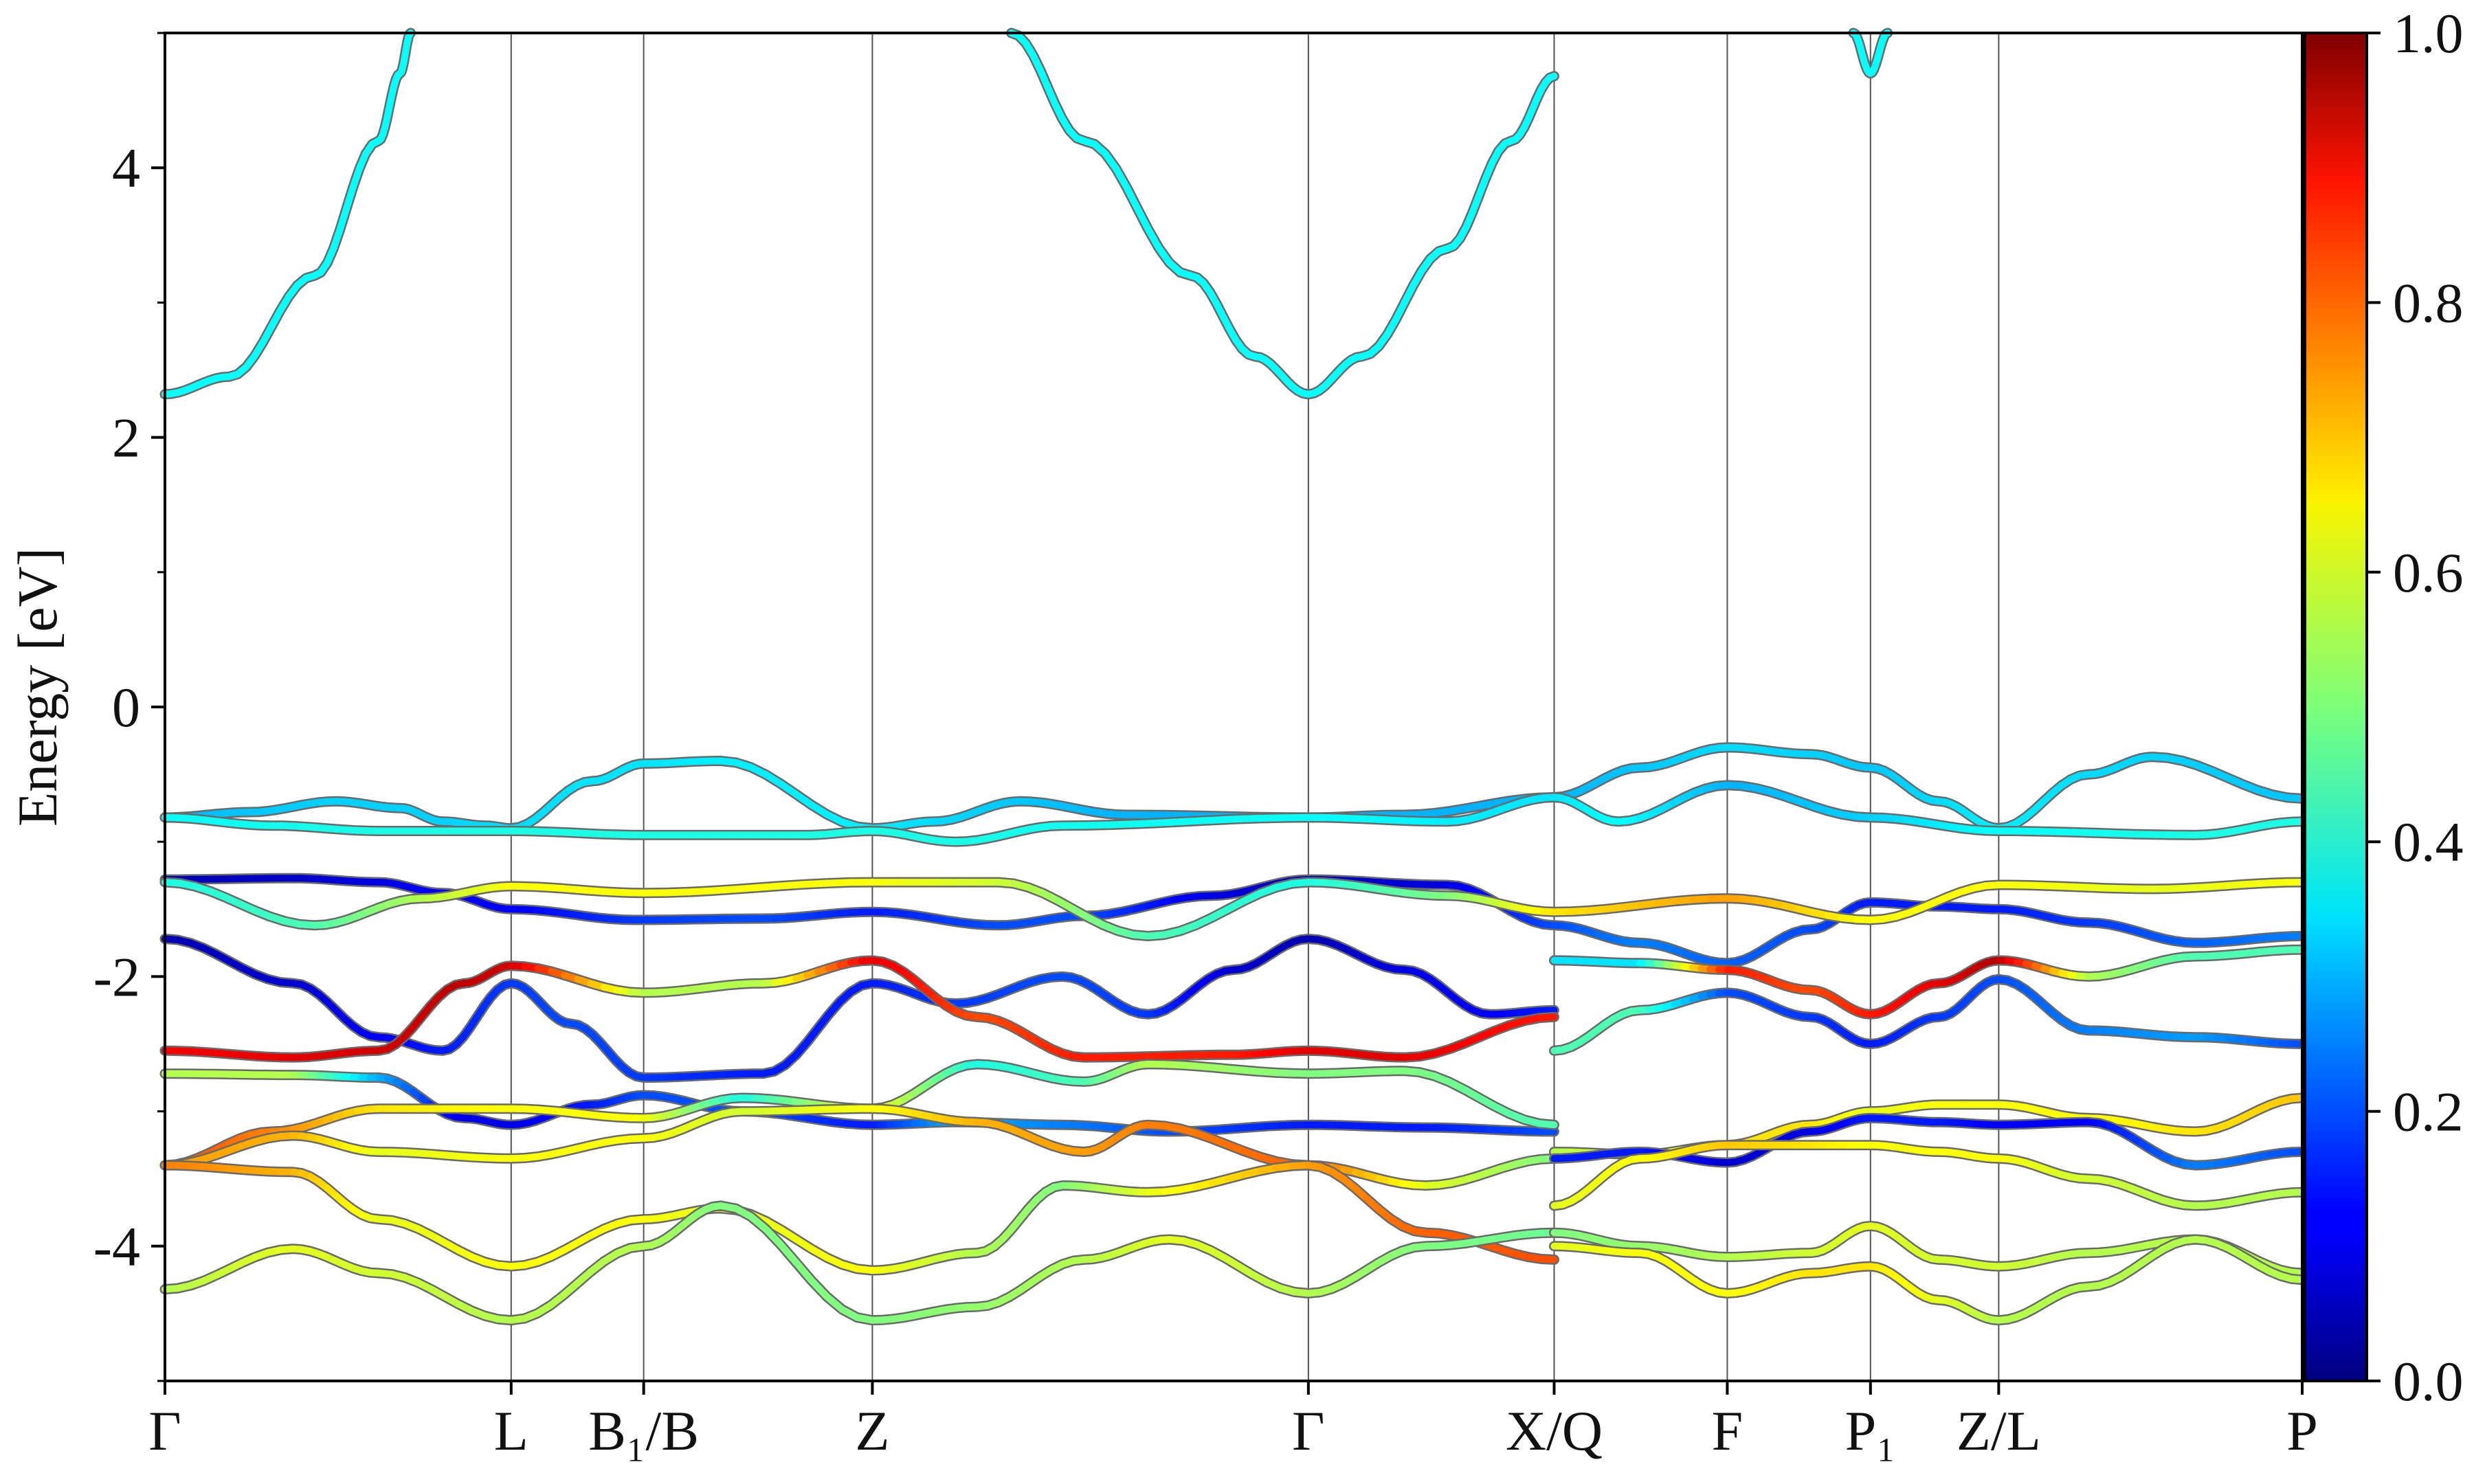  Describe the element at coordinates (1233, 1421) in the screenshot. I see `x-axis-ticks: Γ L B₁/B Z Γ X/Q F P₁ Z/L P` at that location.